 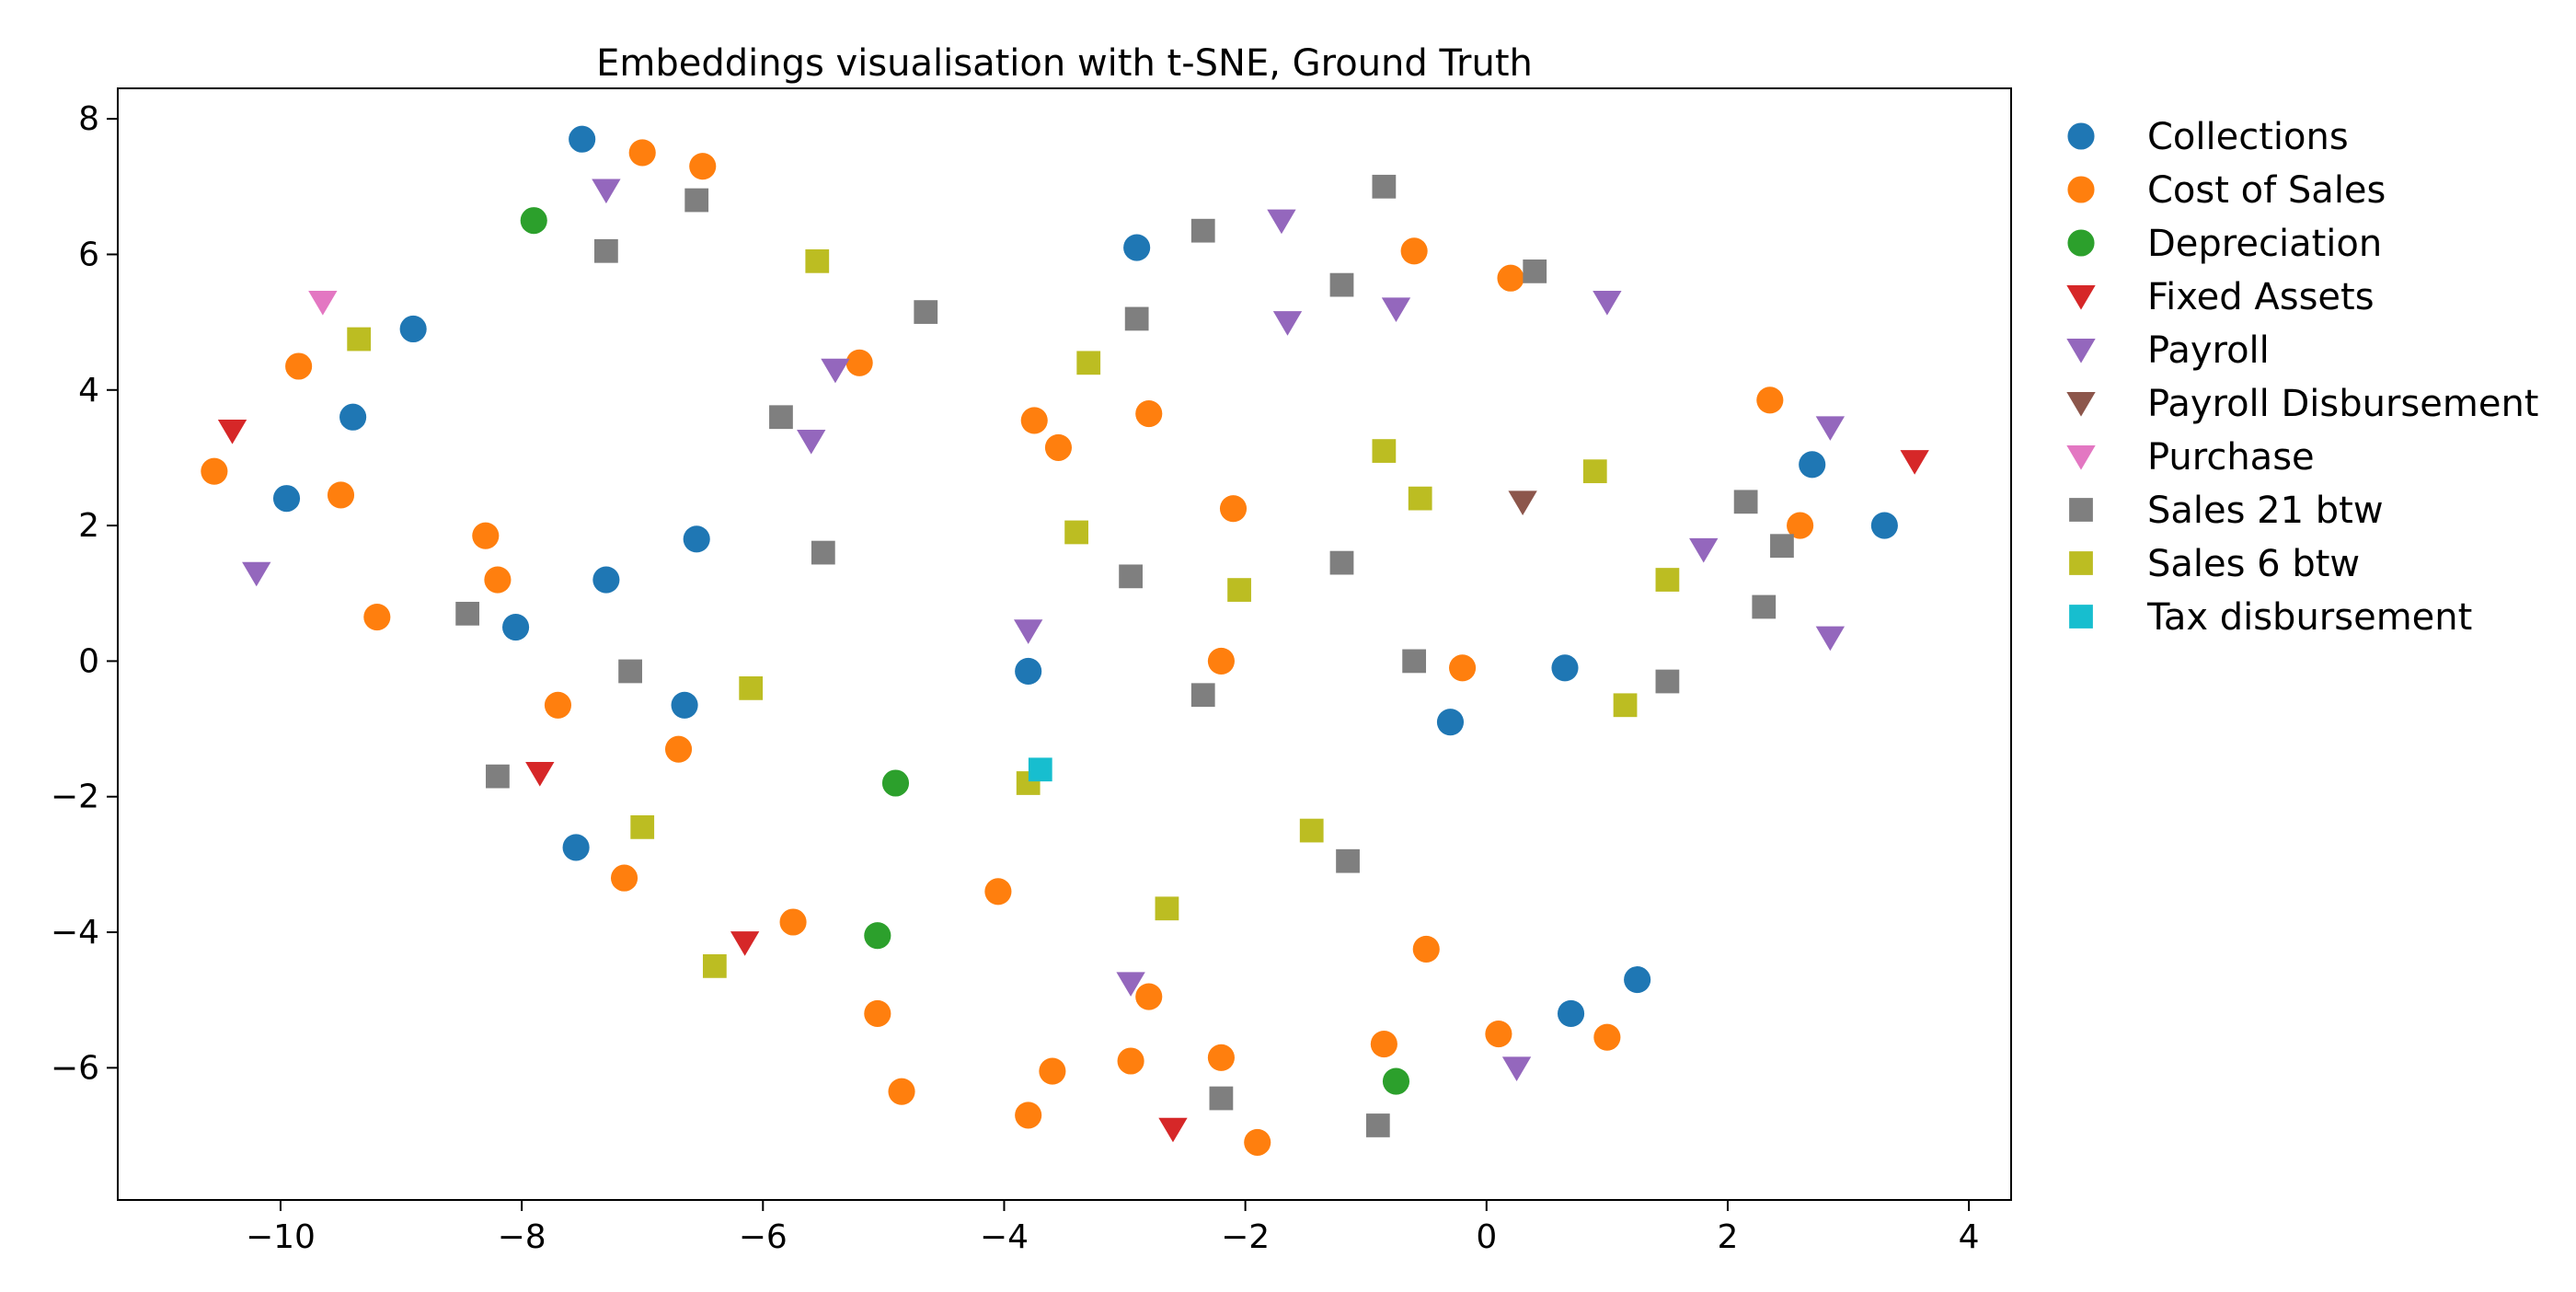 I want to click on x-tick-label: −10, so click(x=281, y=1237).